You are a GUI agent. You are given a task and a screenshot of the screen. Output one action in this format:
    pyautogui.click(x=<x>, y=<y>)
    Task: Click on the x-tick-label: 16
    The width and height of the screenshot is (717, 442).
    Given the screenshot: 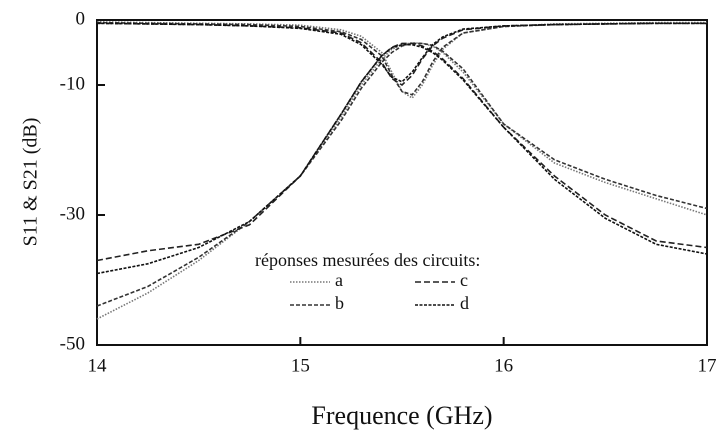 What is the action you would take?
    pyautogui.click(x=503, y=365)
    